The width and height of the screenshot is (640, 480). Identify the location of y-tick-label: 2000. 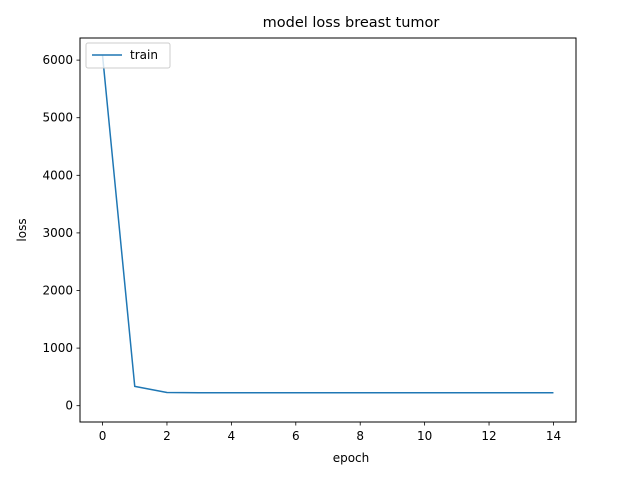
(57, 291).